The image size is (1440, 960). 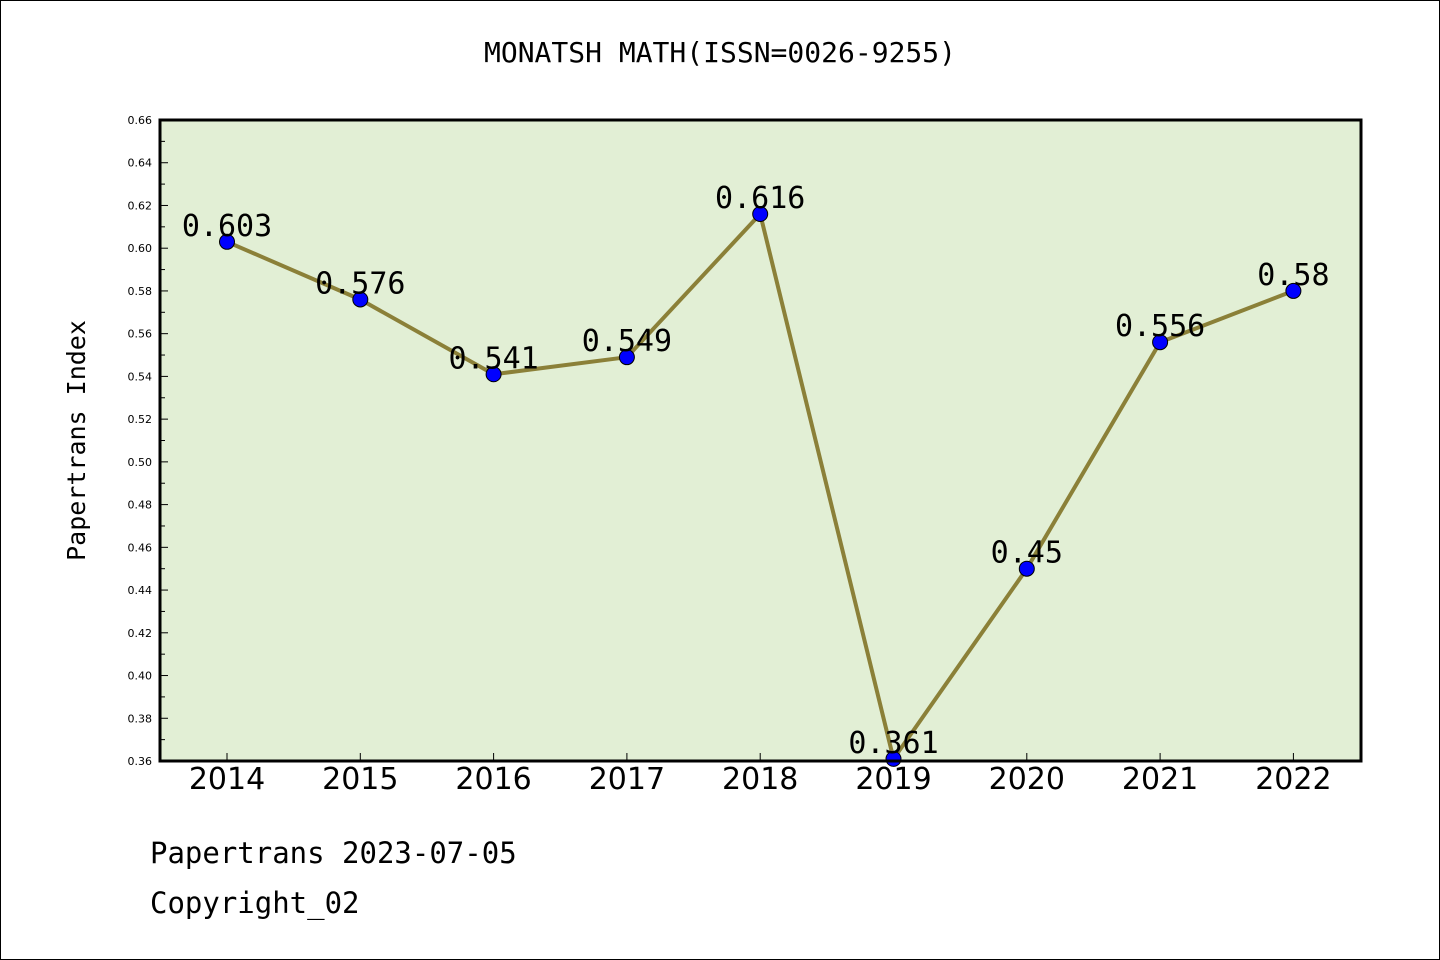 I want to click on x-tick-label: 2014, so click(x=227, y=779).